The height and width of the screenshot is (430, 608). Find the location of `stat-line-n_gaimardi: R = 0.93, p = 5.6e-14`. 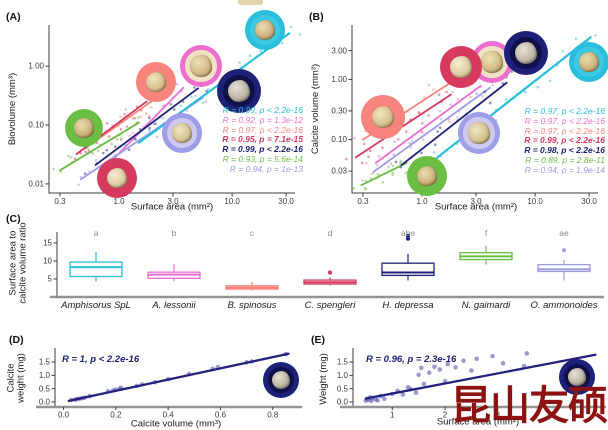

stat-line-n_gaimardi: R = 0.93, p = 5.6e-14 is located at coordinates (262, 158).